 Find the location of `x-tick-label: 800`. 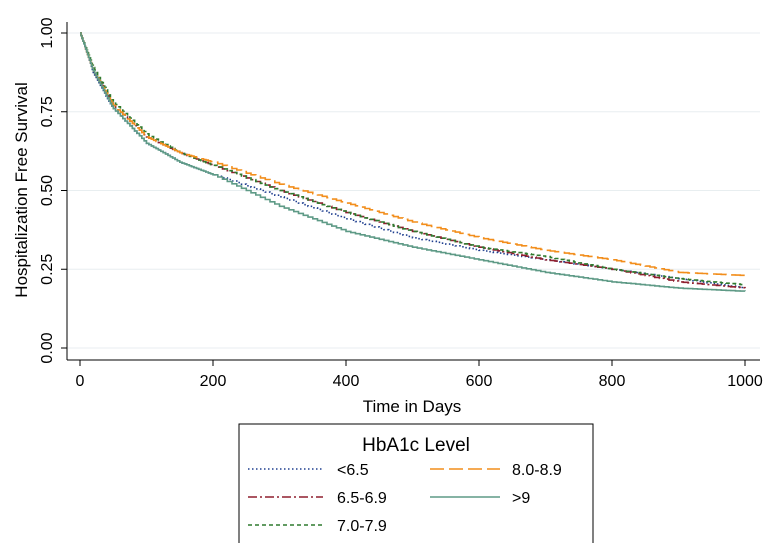

x-tick-label: 800 is located at coordinates (612, 381).